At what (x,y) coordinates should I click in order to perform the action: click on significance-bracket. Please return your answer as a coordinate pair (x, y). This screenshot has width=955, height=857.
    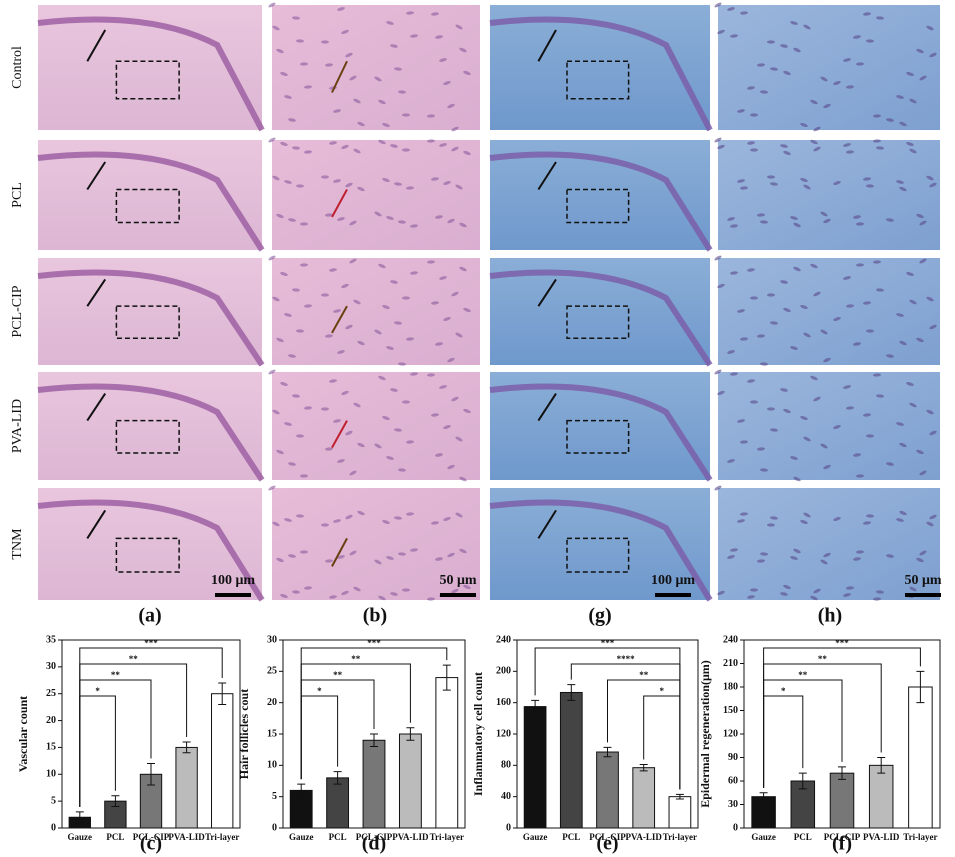
    Looking at the image, I should click on (662, 742).